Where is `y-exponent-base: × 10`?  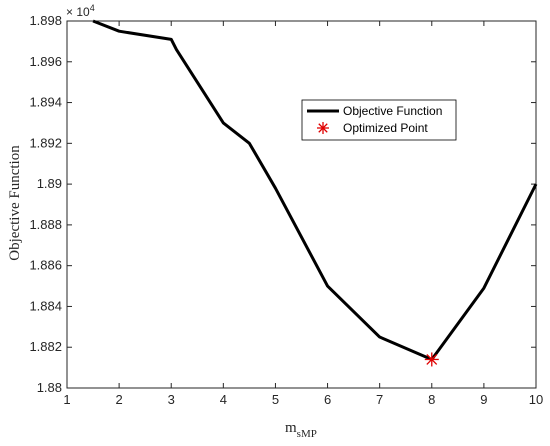 y-exponent-base: × 10 is located at coordinates (78, 12).